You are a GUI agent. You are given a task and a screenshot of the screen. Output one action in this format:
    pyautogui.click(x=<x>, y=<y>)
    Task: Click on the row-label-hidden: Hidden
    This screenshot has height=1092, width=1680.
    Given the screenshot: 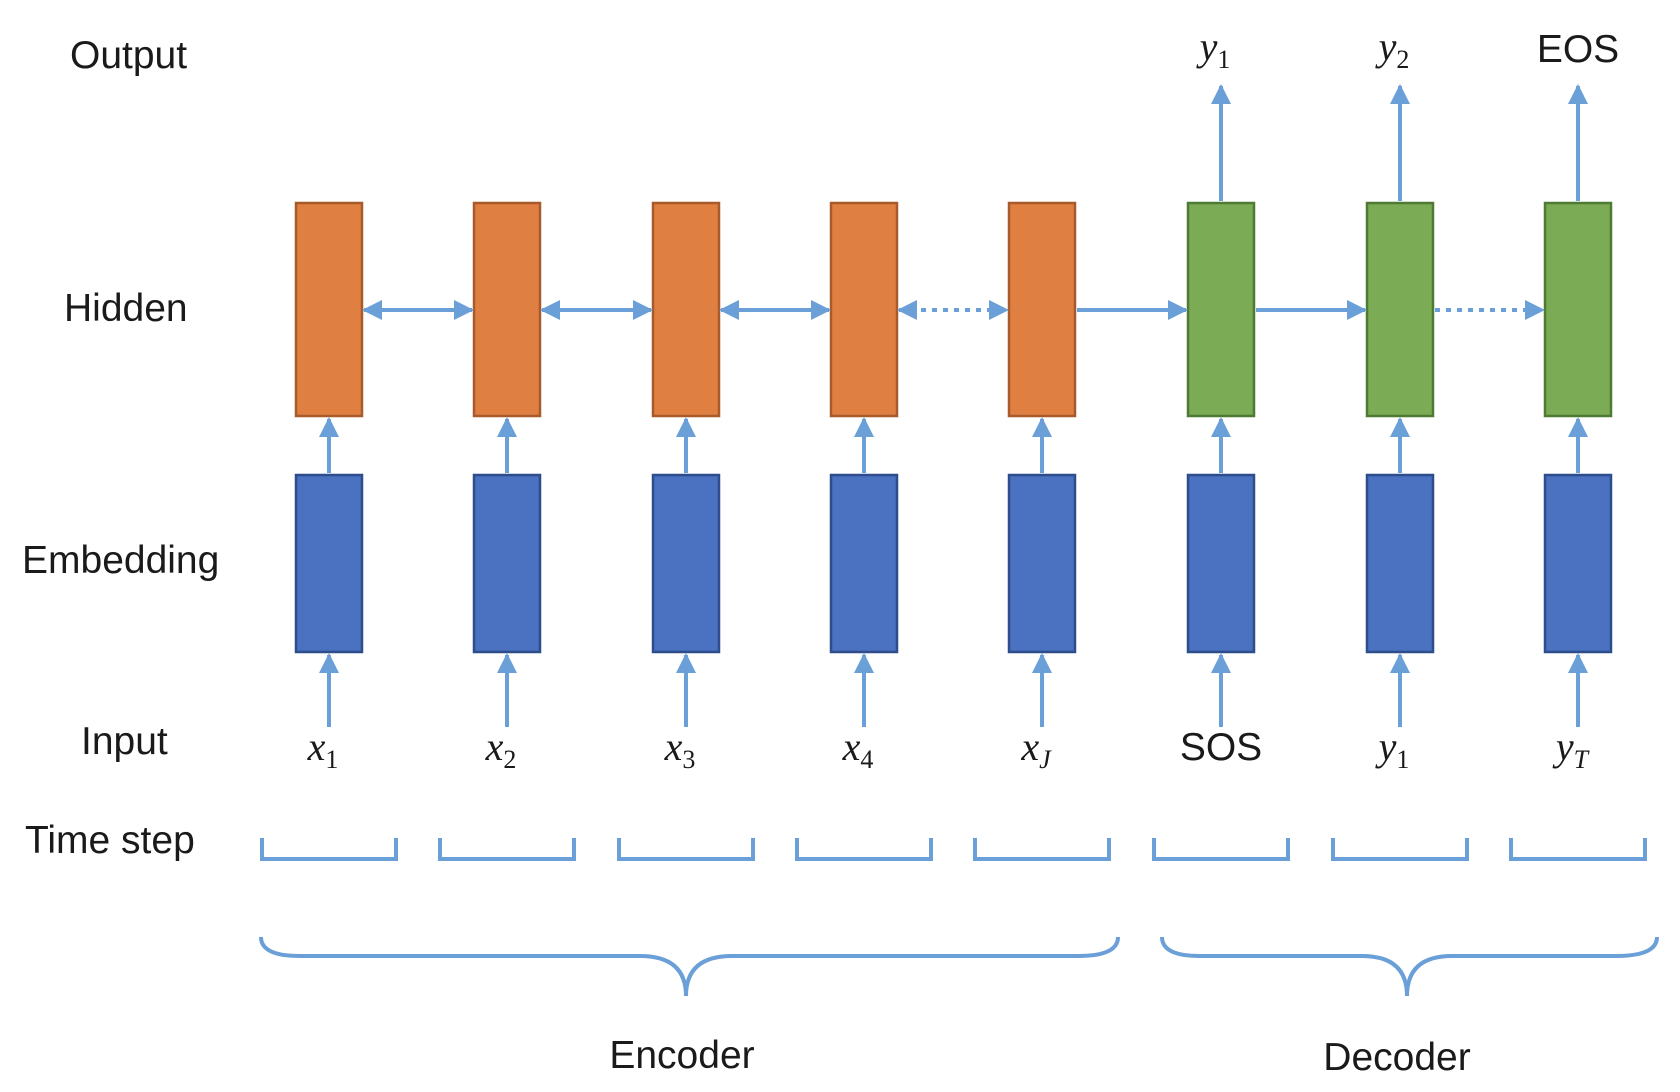 What is the action you would take?
    pyautogui.click(x=126, y=308)
    